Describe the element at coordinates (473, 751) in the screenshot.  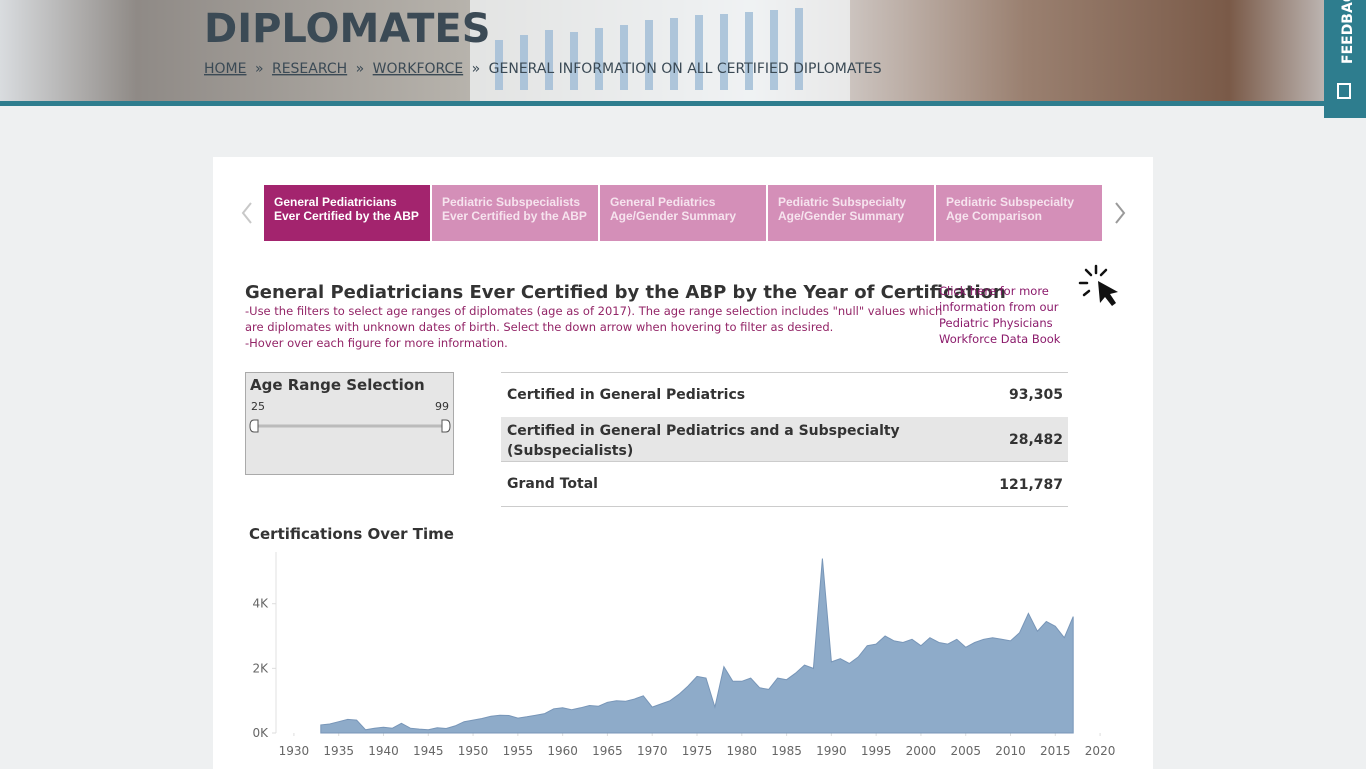
I see `x-tick-label: 1950` at that location.